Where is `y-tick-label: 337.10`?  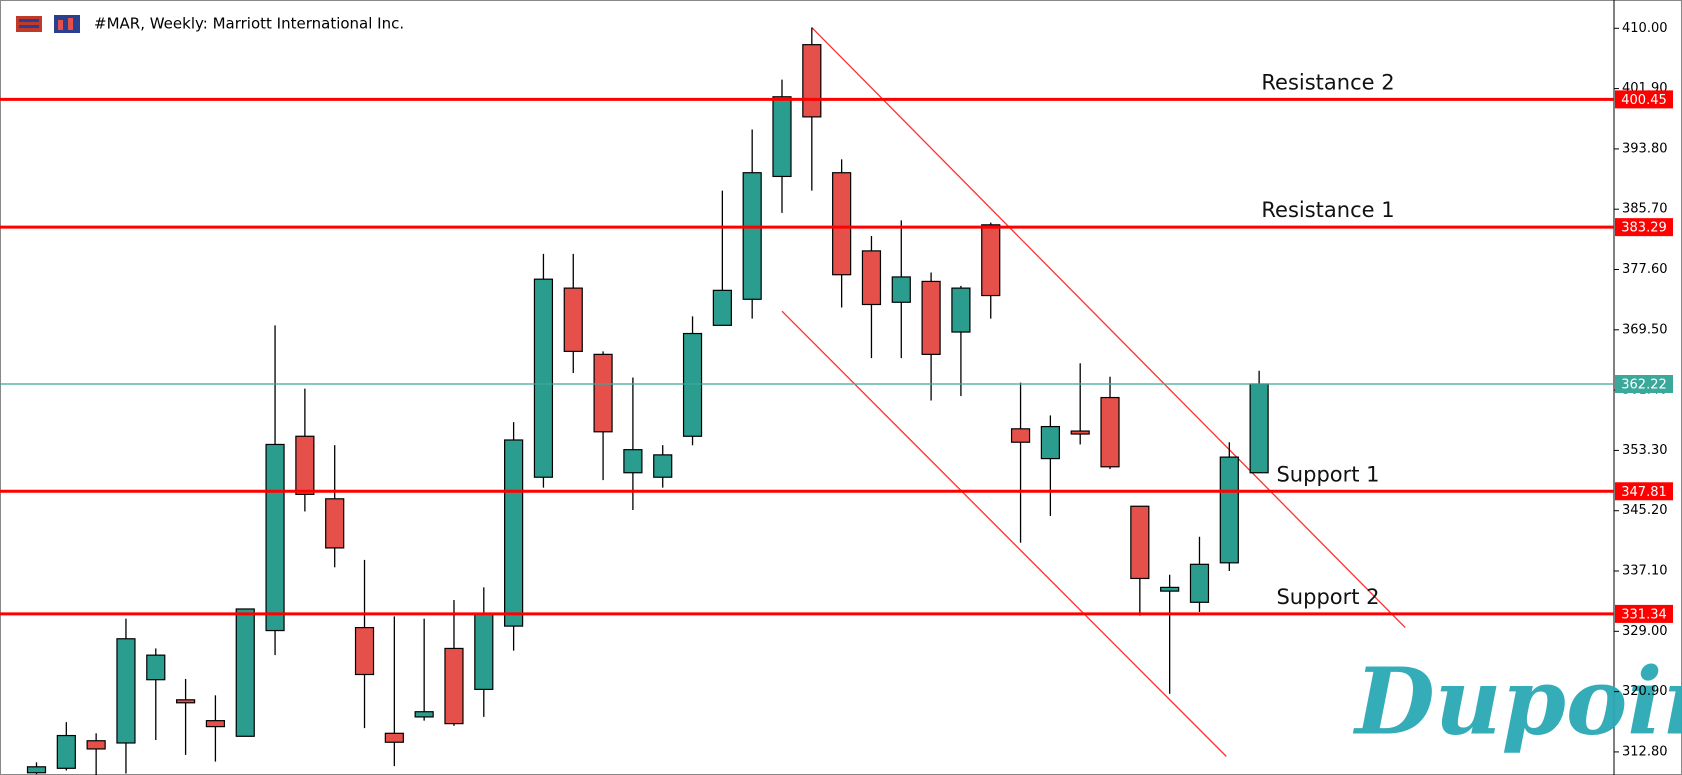
y-tick-label: 337.10 is located at coordinates (1645, 571).